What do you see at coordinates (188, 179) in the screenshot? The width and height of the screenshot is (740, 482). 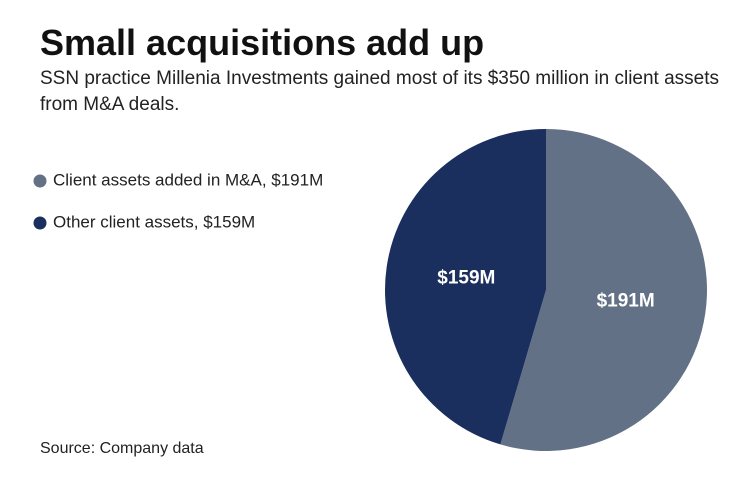 I see `legend-label: Client assets added in M&A, $191M` at bounding box center [188, 179].